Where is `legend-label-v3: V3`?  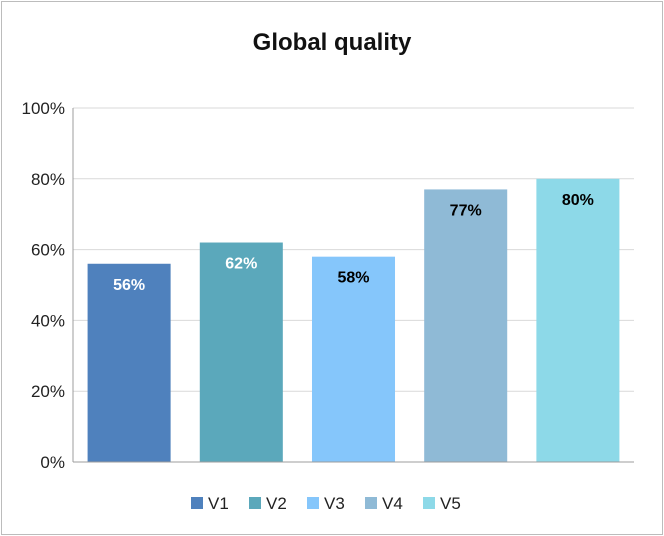 legend-label-v3: V3 is located at coordinates (334, 503).